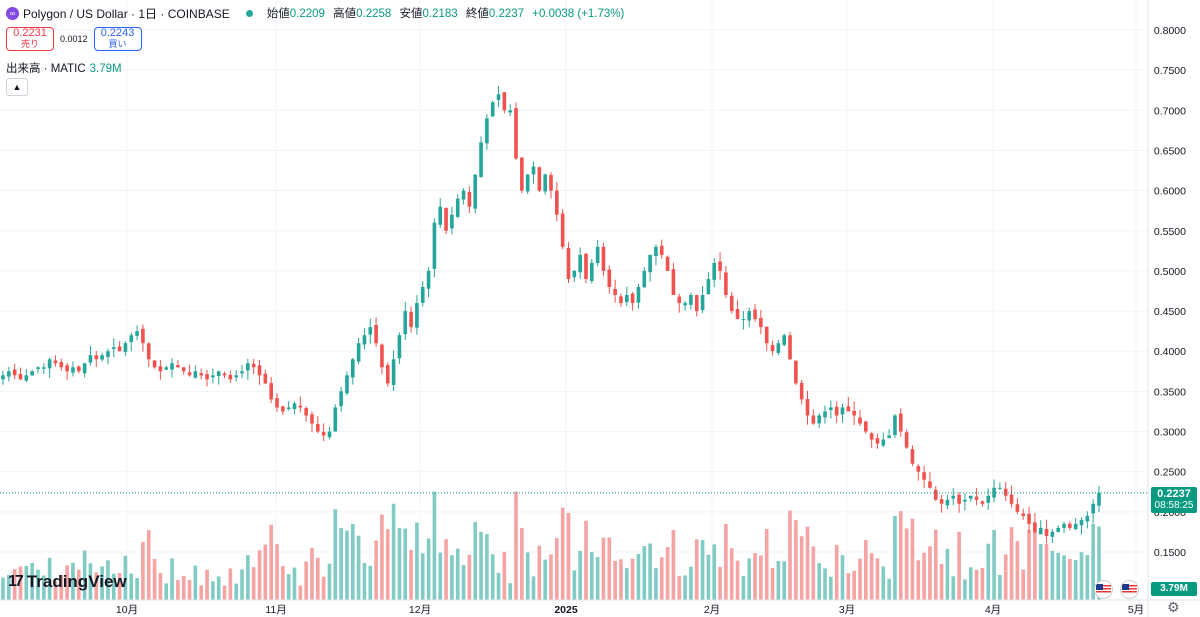 Image resolution: width=1200 pixels, height=617 pixels. What do you see at coordinates (307, 14) in the screenshot?
I see `open-value: 0.2209` at bounding box center [307, 14].